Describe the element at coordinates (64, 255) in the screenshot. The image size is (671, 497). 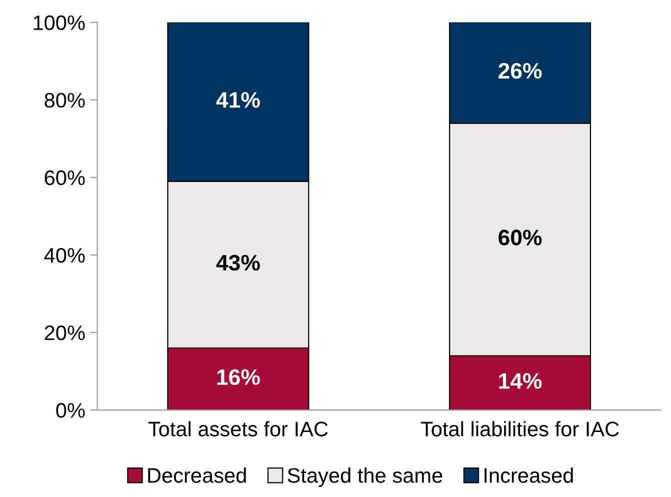
I see `y-tick-label: 40%` at that location.